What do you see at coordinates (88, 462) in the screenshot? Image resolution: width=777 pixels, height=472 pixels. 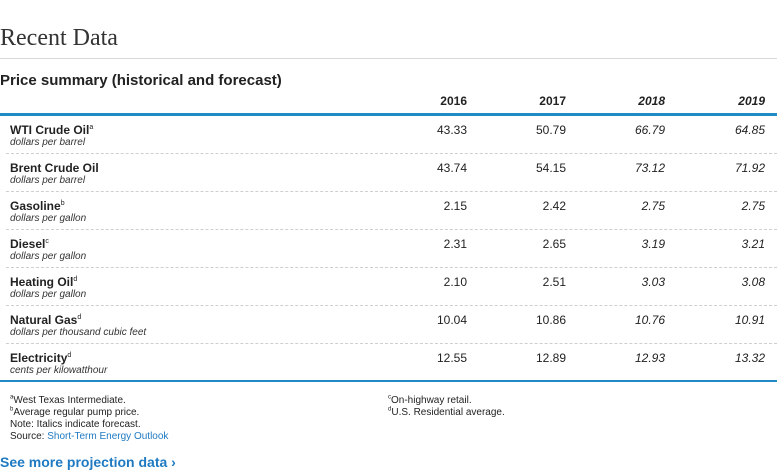 I see `see-more-projection-link: See more projection data ›` at bounding box center [88, 462].